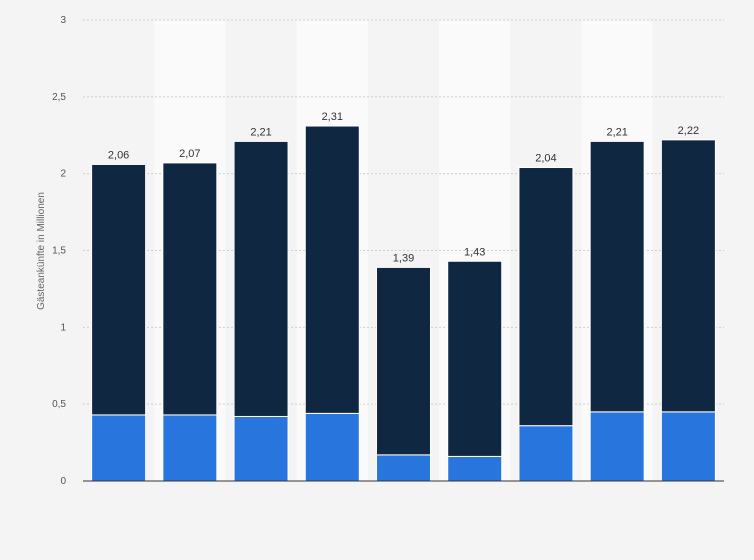  I want to click on data-label: 2,04, so click(545, 159).